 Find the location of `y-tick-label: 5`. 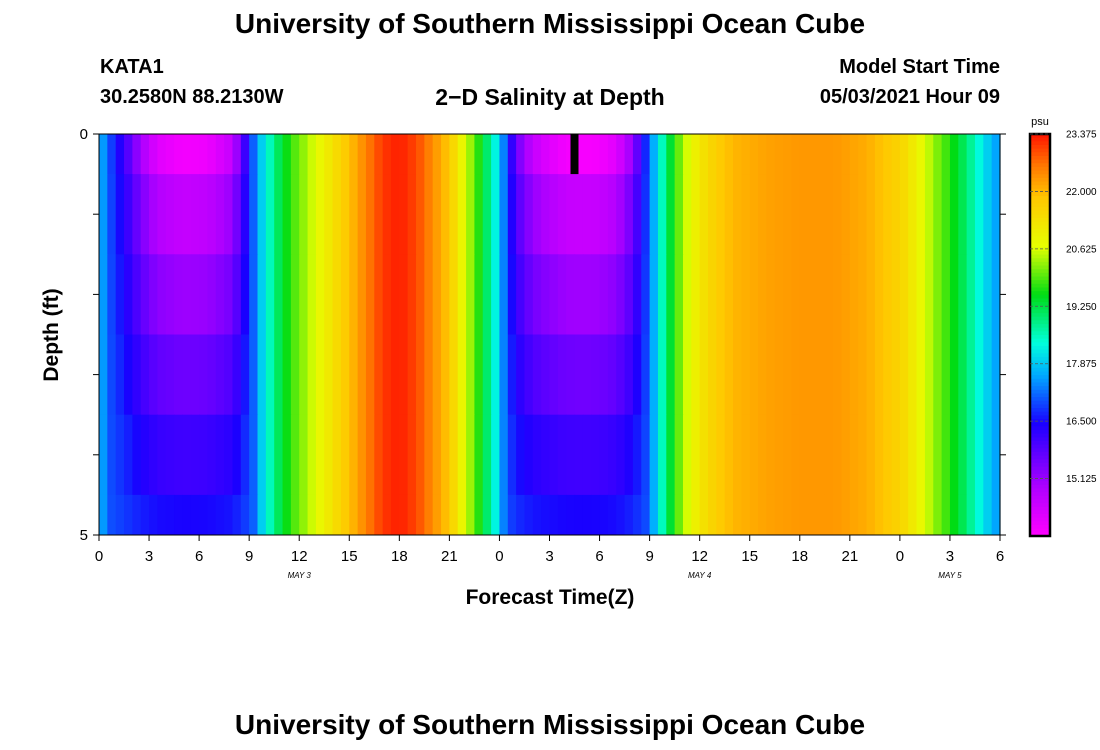

y-tick-label: 5 is located at coordinates (84, 535).